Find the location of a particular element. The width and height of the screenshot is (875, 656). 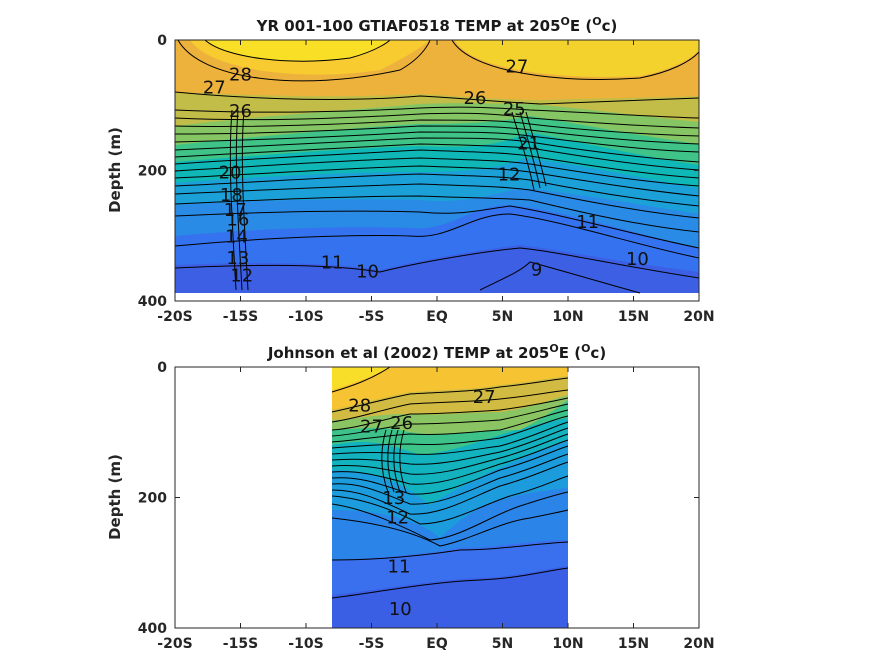

top-ytick-label: 200 is located at coordinates (152, 172).